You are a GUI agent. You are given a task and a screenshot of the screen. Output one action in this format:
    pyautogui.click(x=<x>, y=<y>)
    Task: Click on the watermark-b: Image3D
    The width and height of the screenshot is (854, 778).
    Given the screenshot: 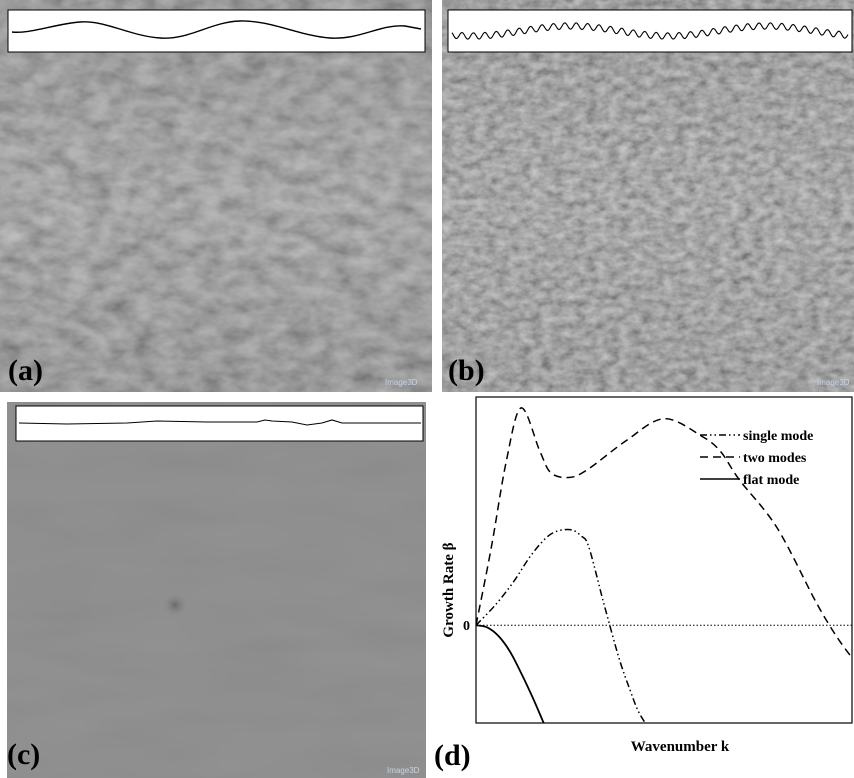 What is the action you would take?
    pyautogui.click(x=833, y=382)
    